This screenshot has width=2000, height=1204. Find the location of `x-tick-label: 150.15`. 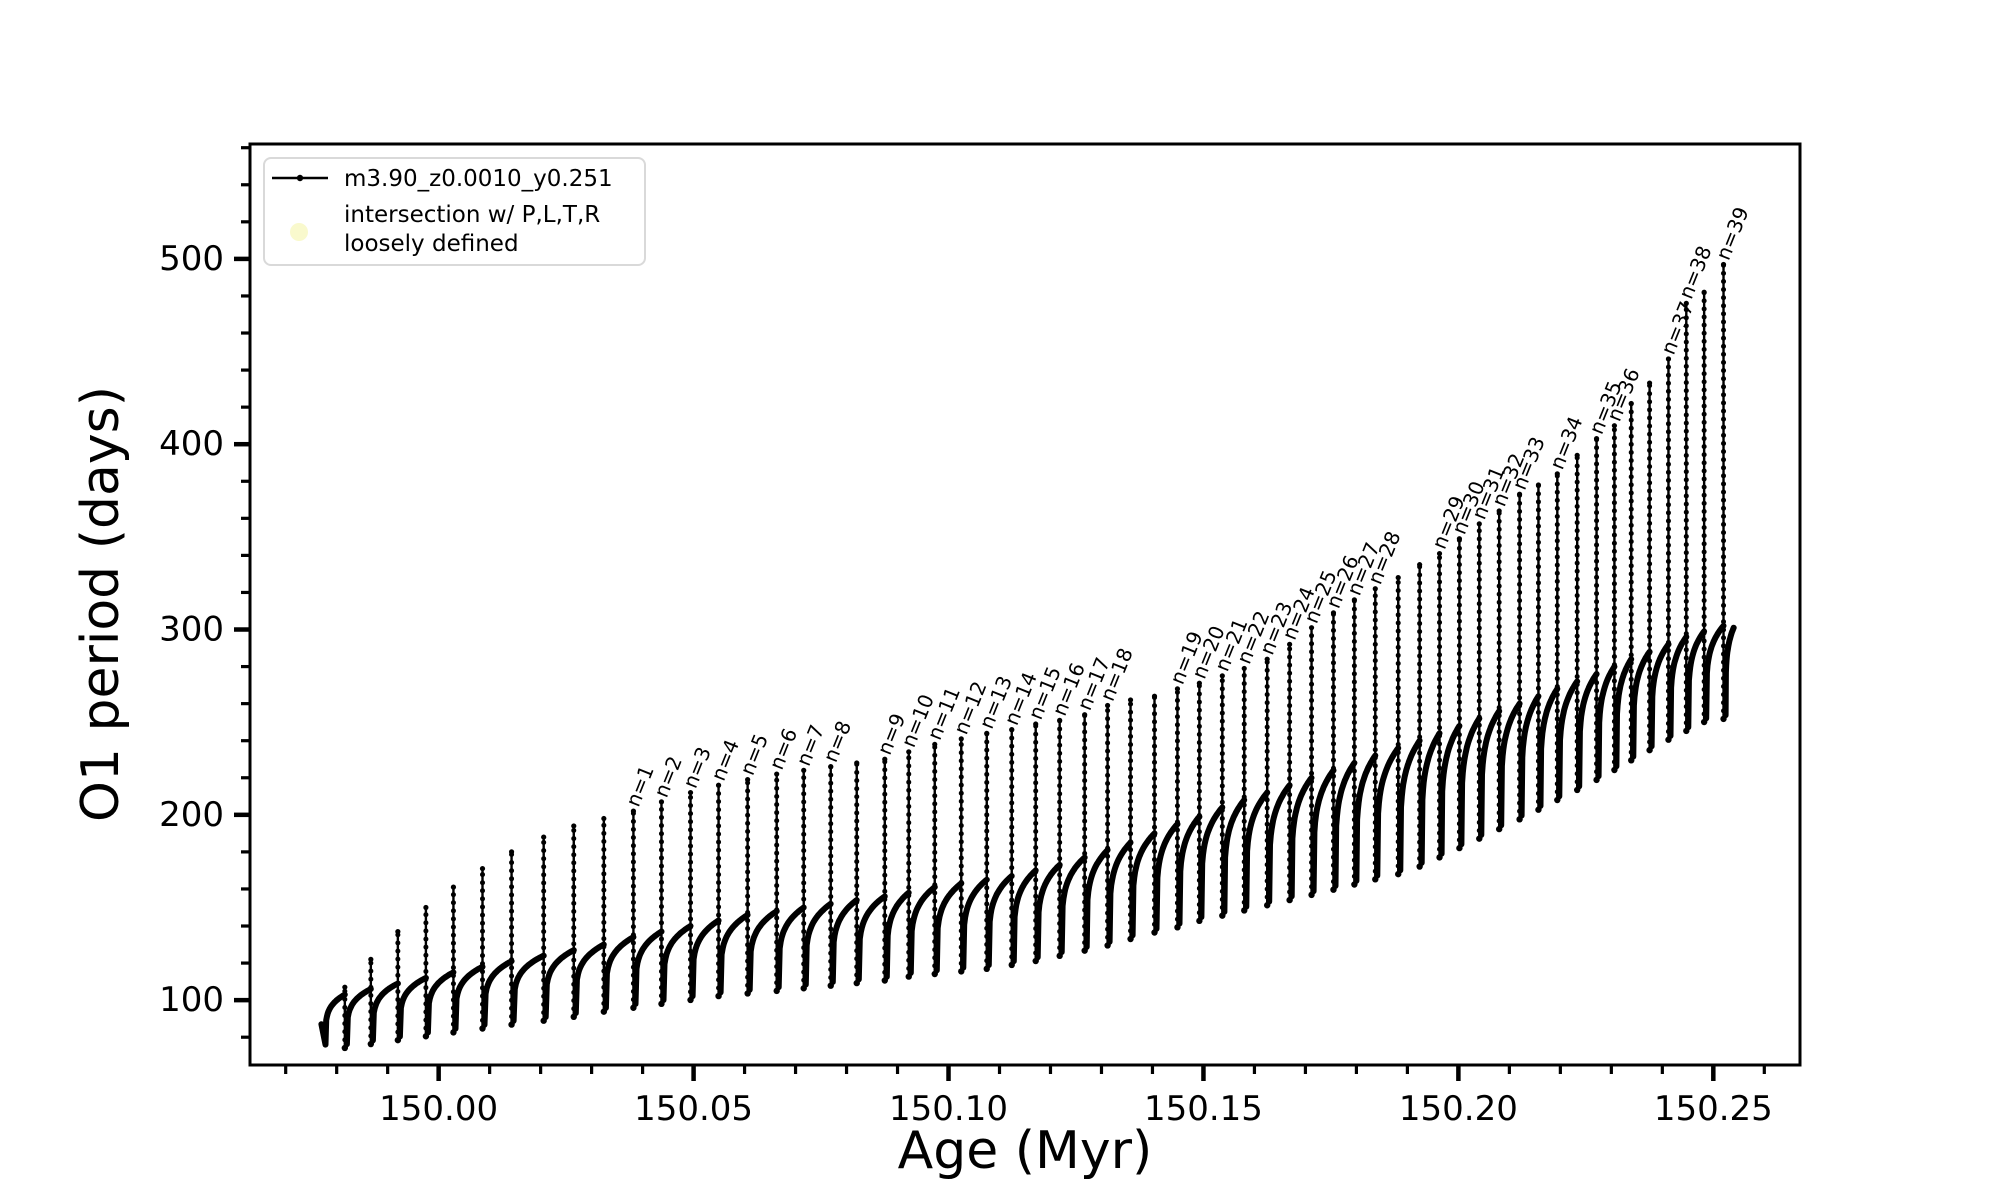

x-tick-label: 150.15 is located at coordinates (1203, 1109).